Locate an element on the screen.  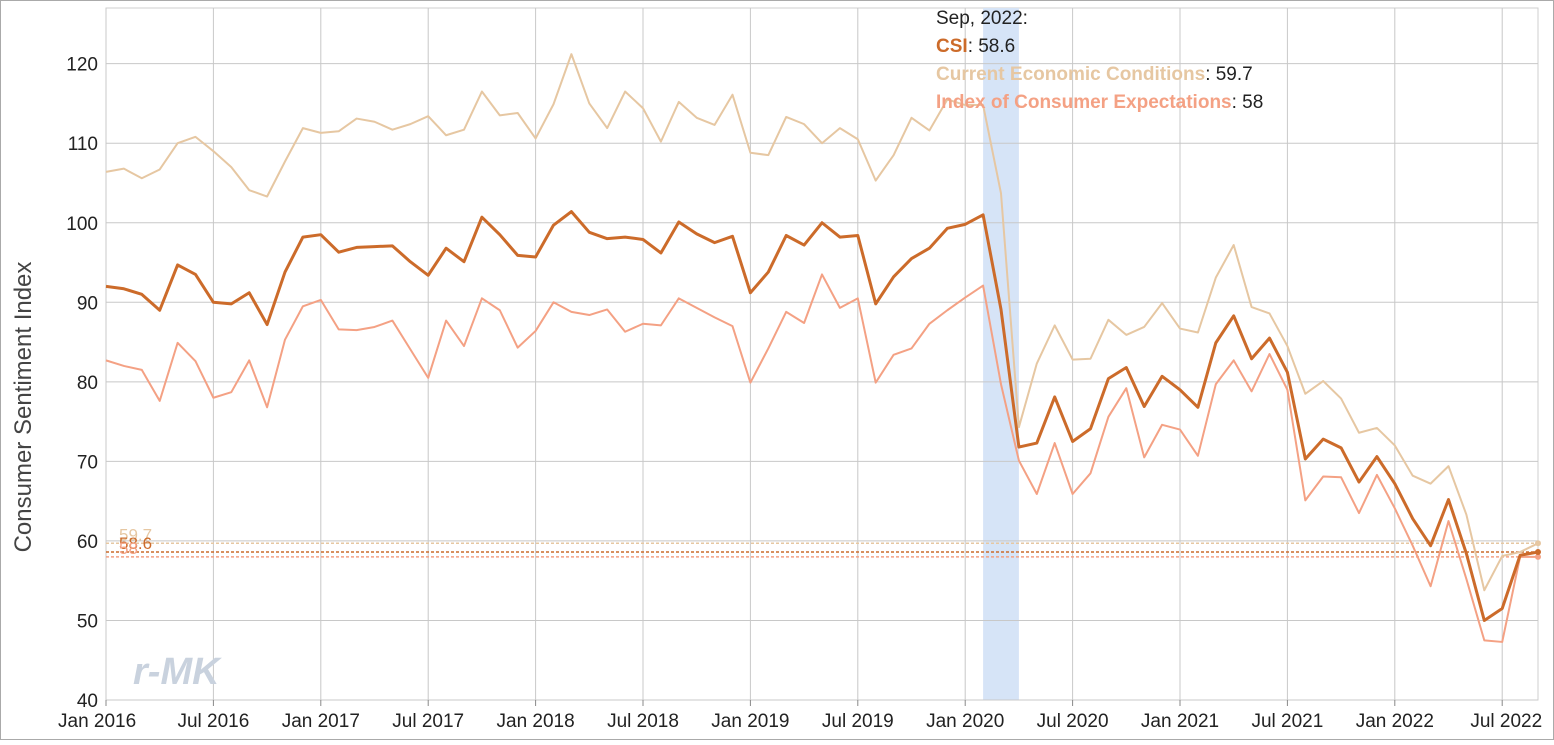
watermark: r-MK is located at coordinates (177, 672).